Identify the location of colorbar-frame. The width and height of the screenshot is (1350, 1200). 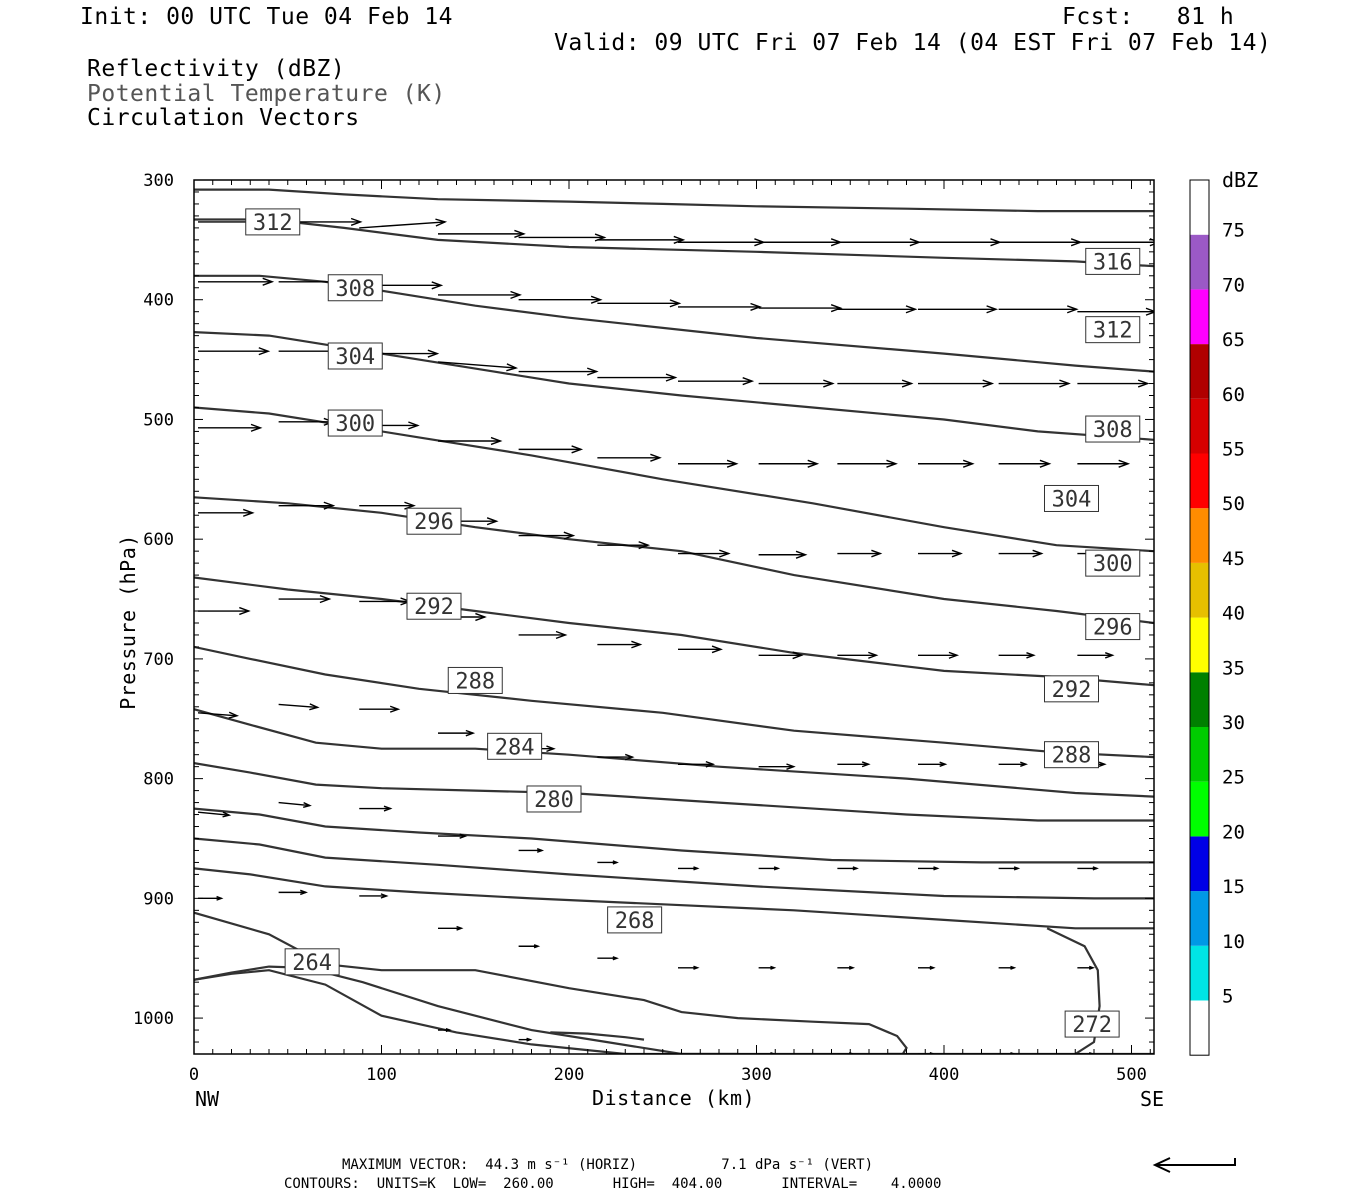
(1199, 617).